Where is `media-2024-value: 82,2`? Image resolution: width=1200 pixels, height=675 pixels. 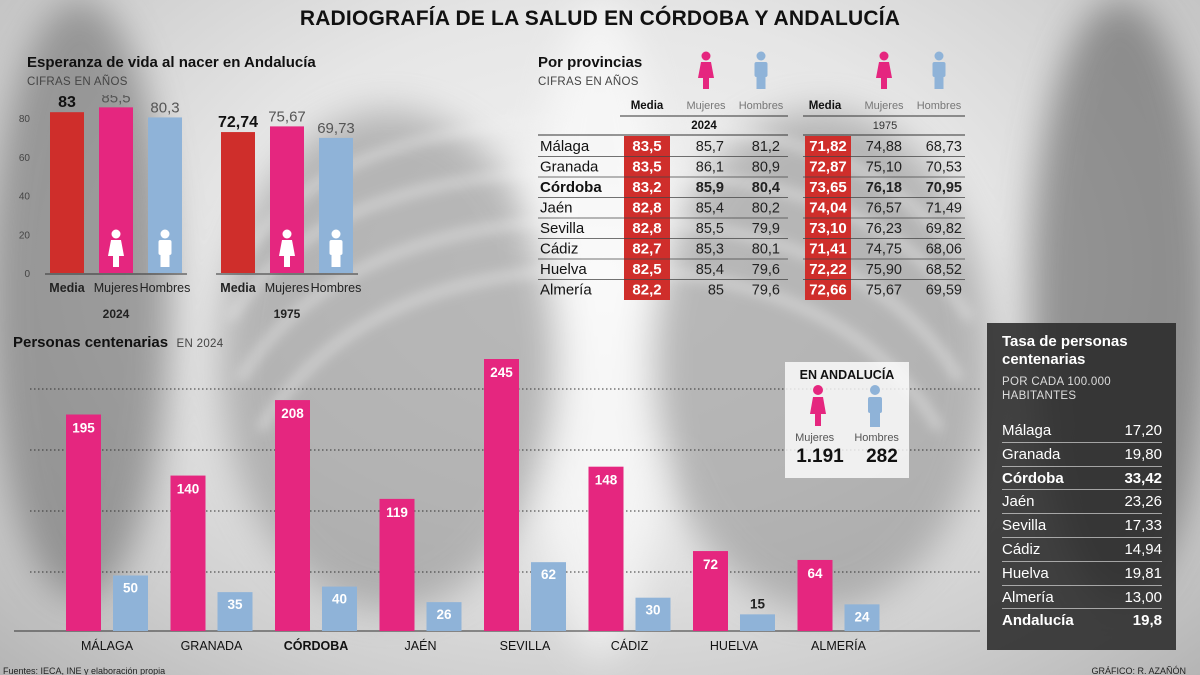
media-2024-value: 82,2 is located at coordinates (646, 290).